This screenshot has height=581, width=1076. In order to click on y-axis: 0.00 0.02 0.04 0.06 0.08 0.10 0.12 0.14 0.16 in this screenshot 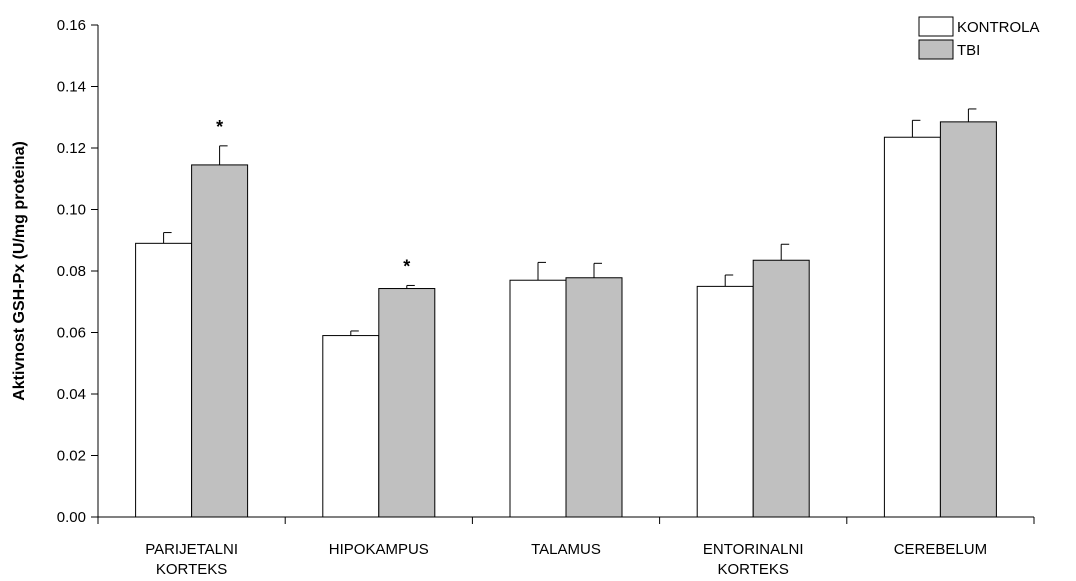, I will do `click(78, 271)`.